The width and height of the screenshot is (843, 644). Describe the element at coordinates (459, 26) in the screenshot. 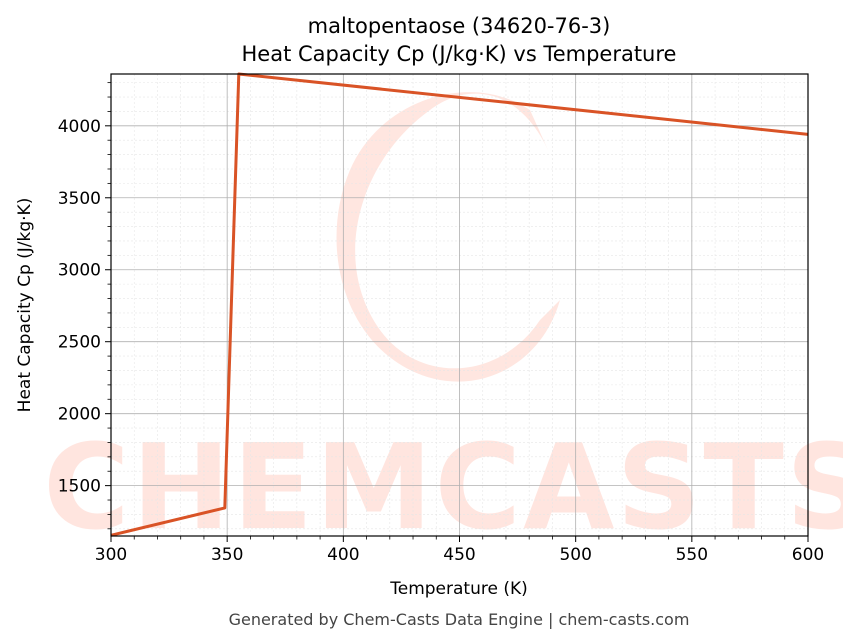

I see `chart-title-line1: maltopentaose (34620-76-3)` at that location.